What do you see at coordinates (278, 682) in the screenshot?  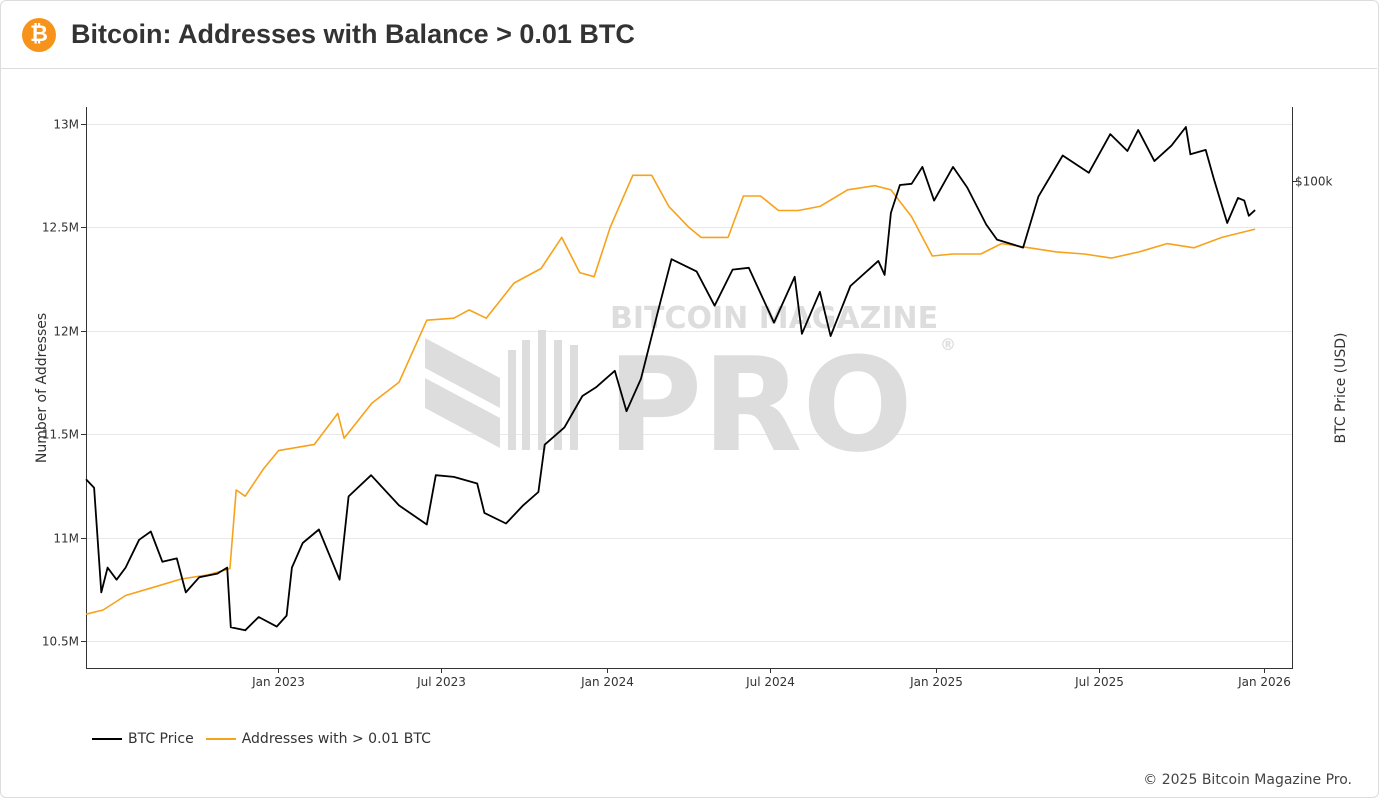 I see `x-tick-label: Jan 2023` at bounding box center [278, 682].